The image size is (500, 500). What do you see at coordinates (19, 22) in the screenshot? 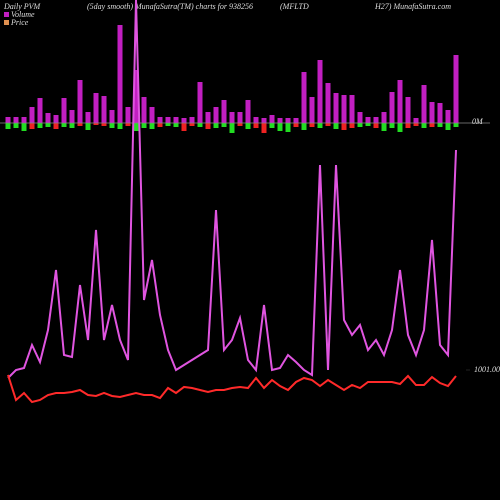
I see `legend-label: Price` at bounding box center [19, 22].